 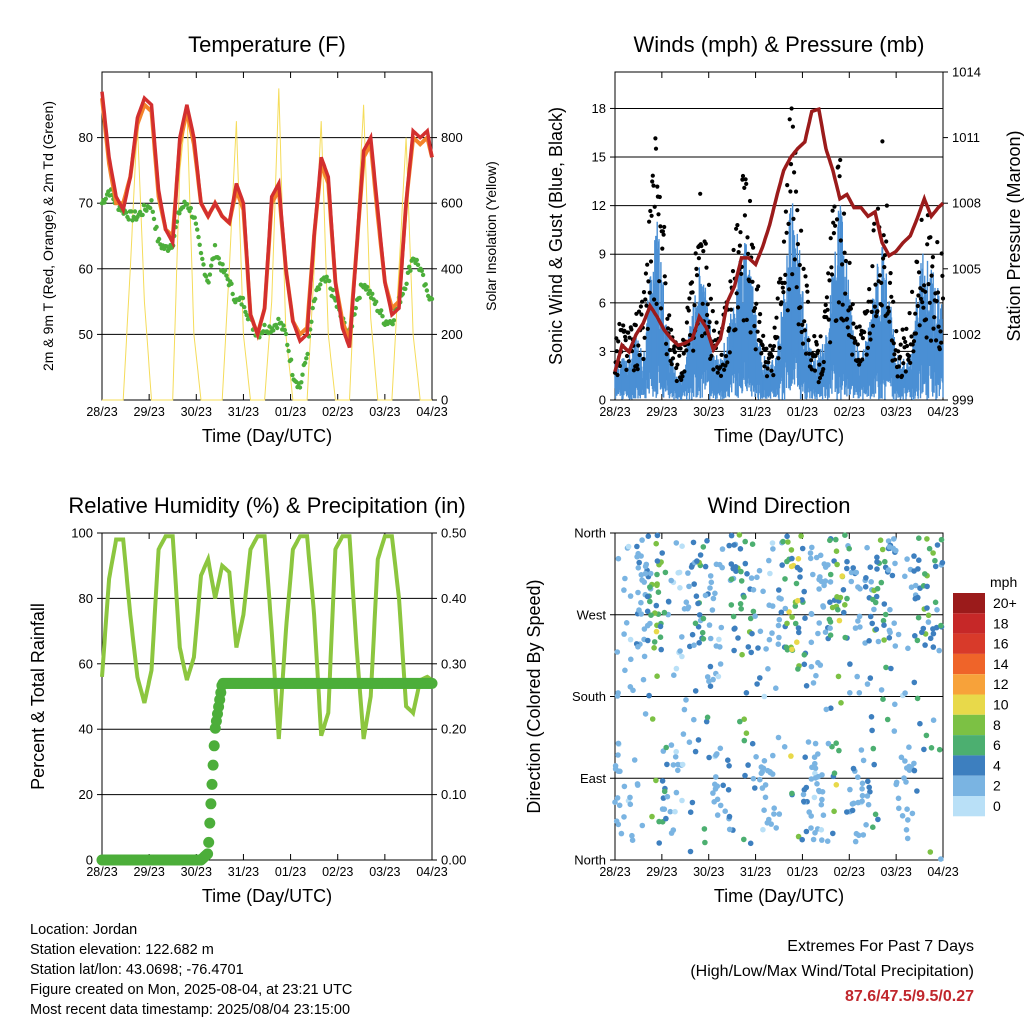 I want to click on y2-tick-label: 0.30, so click(x=453, y=663).